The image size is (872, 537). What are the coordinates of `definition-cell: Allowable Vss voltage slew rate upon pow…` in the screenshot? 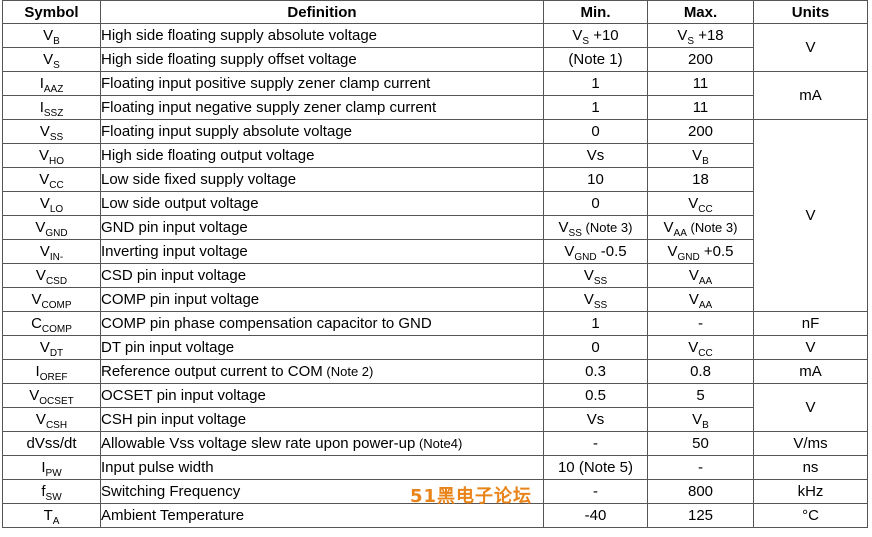 It's located at (322, 443).